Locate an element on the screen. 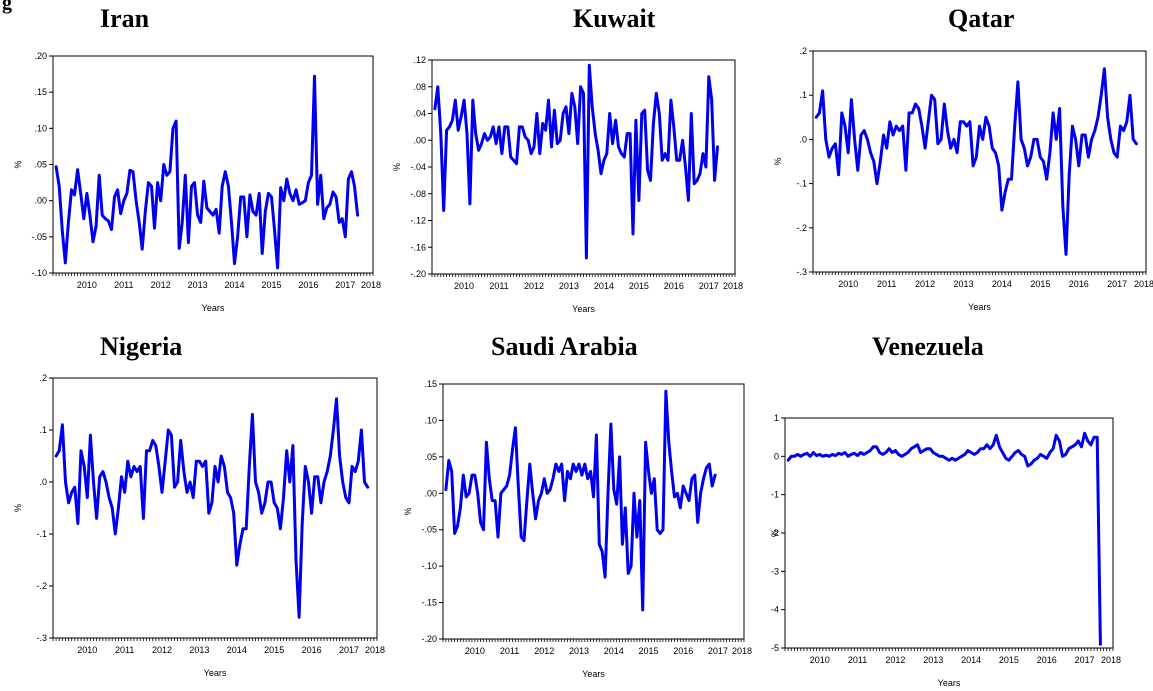 The image size is (1153, 691). chart-title: Qatar is located at coordinates (981, 18).